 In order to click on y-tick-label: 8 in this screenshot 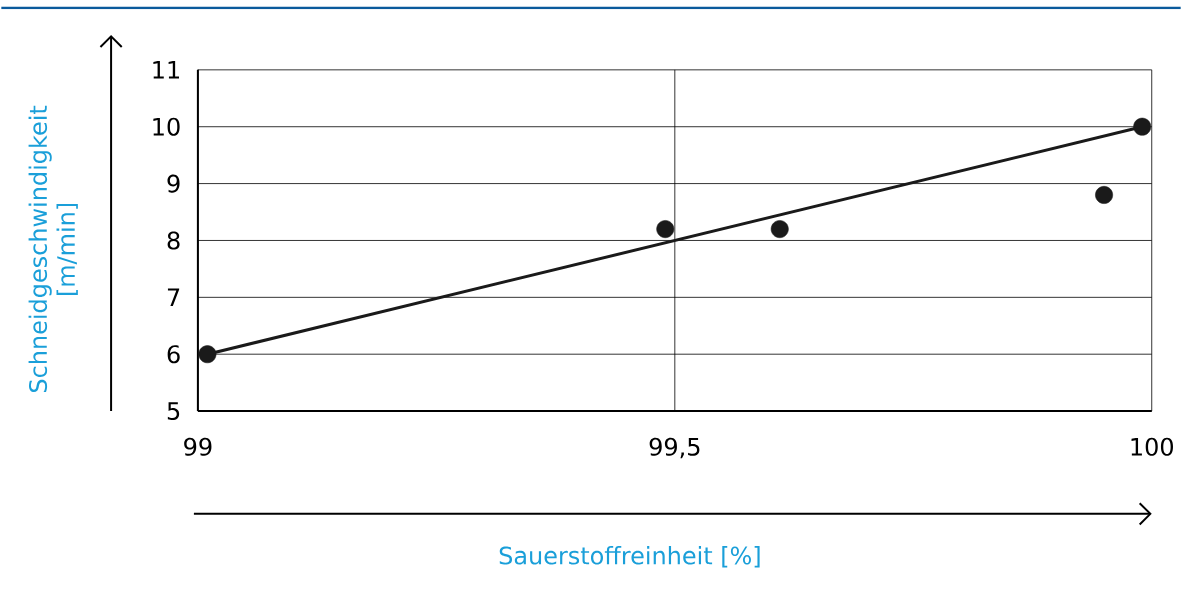, I will do `click(173, 240)`.